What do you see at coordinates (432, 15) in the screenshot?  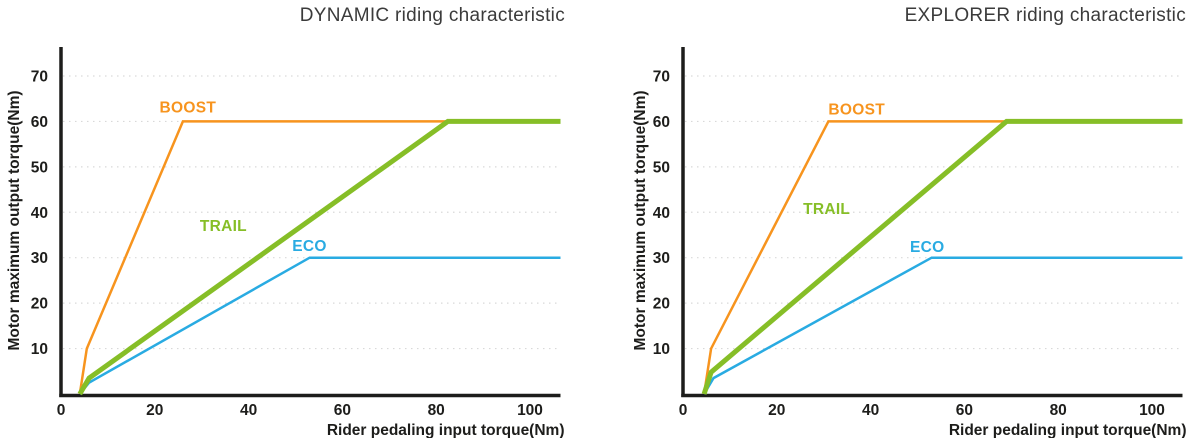 I see `chart-title-dynamic: DYNAMIC riding characteristic` at bounding box center [432, 15].